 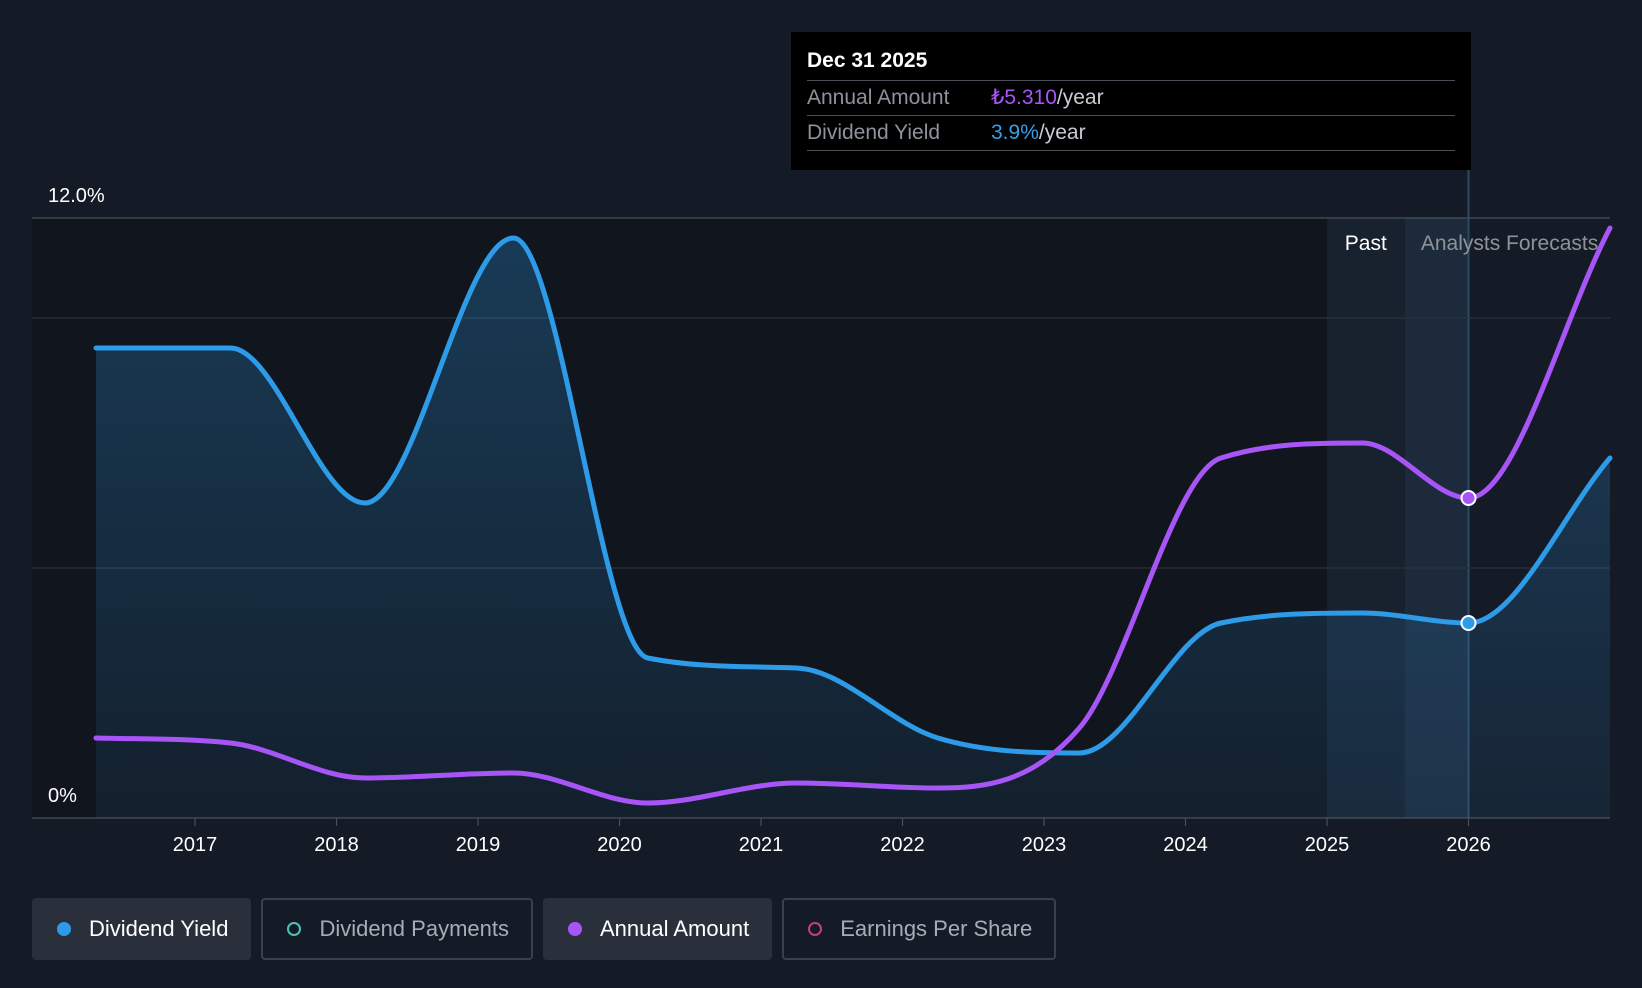 What do you see at coordinates (1366, 243) in the screenshot?
I see `past-label: Past` at bounding box center [1366, 243].